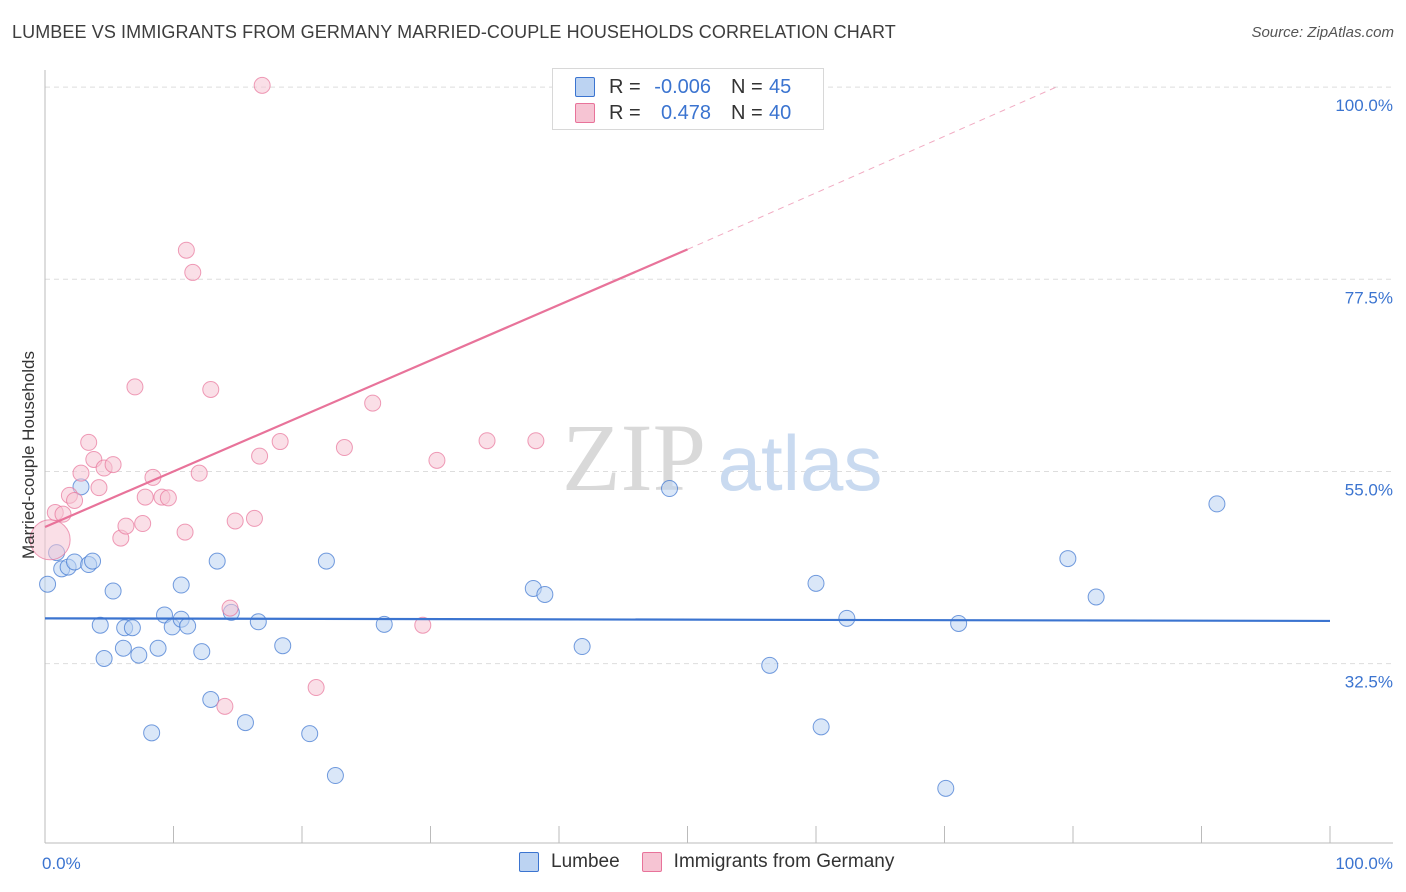 The height and width of the screenshot is (892, 1406). What do you see at coordinates (1369, 489) in the screenshot?
I see `y-tick-label: 55.0%` at bounding box center [1369, 489].